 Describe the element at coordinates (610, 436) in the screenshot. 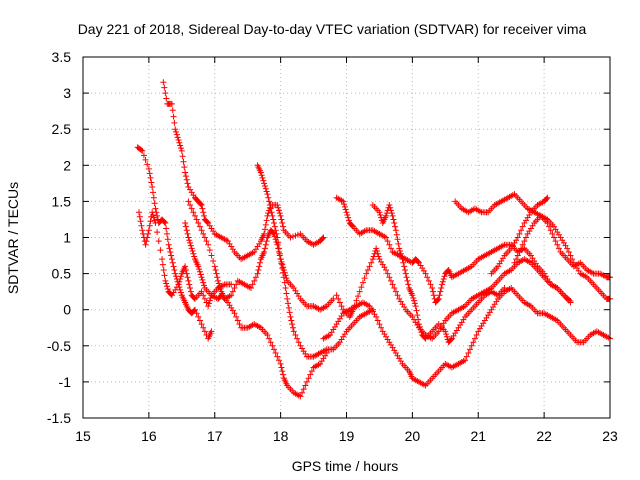

I see `x-tick-label: 23` at that location.